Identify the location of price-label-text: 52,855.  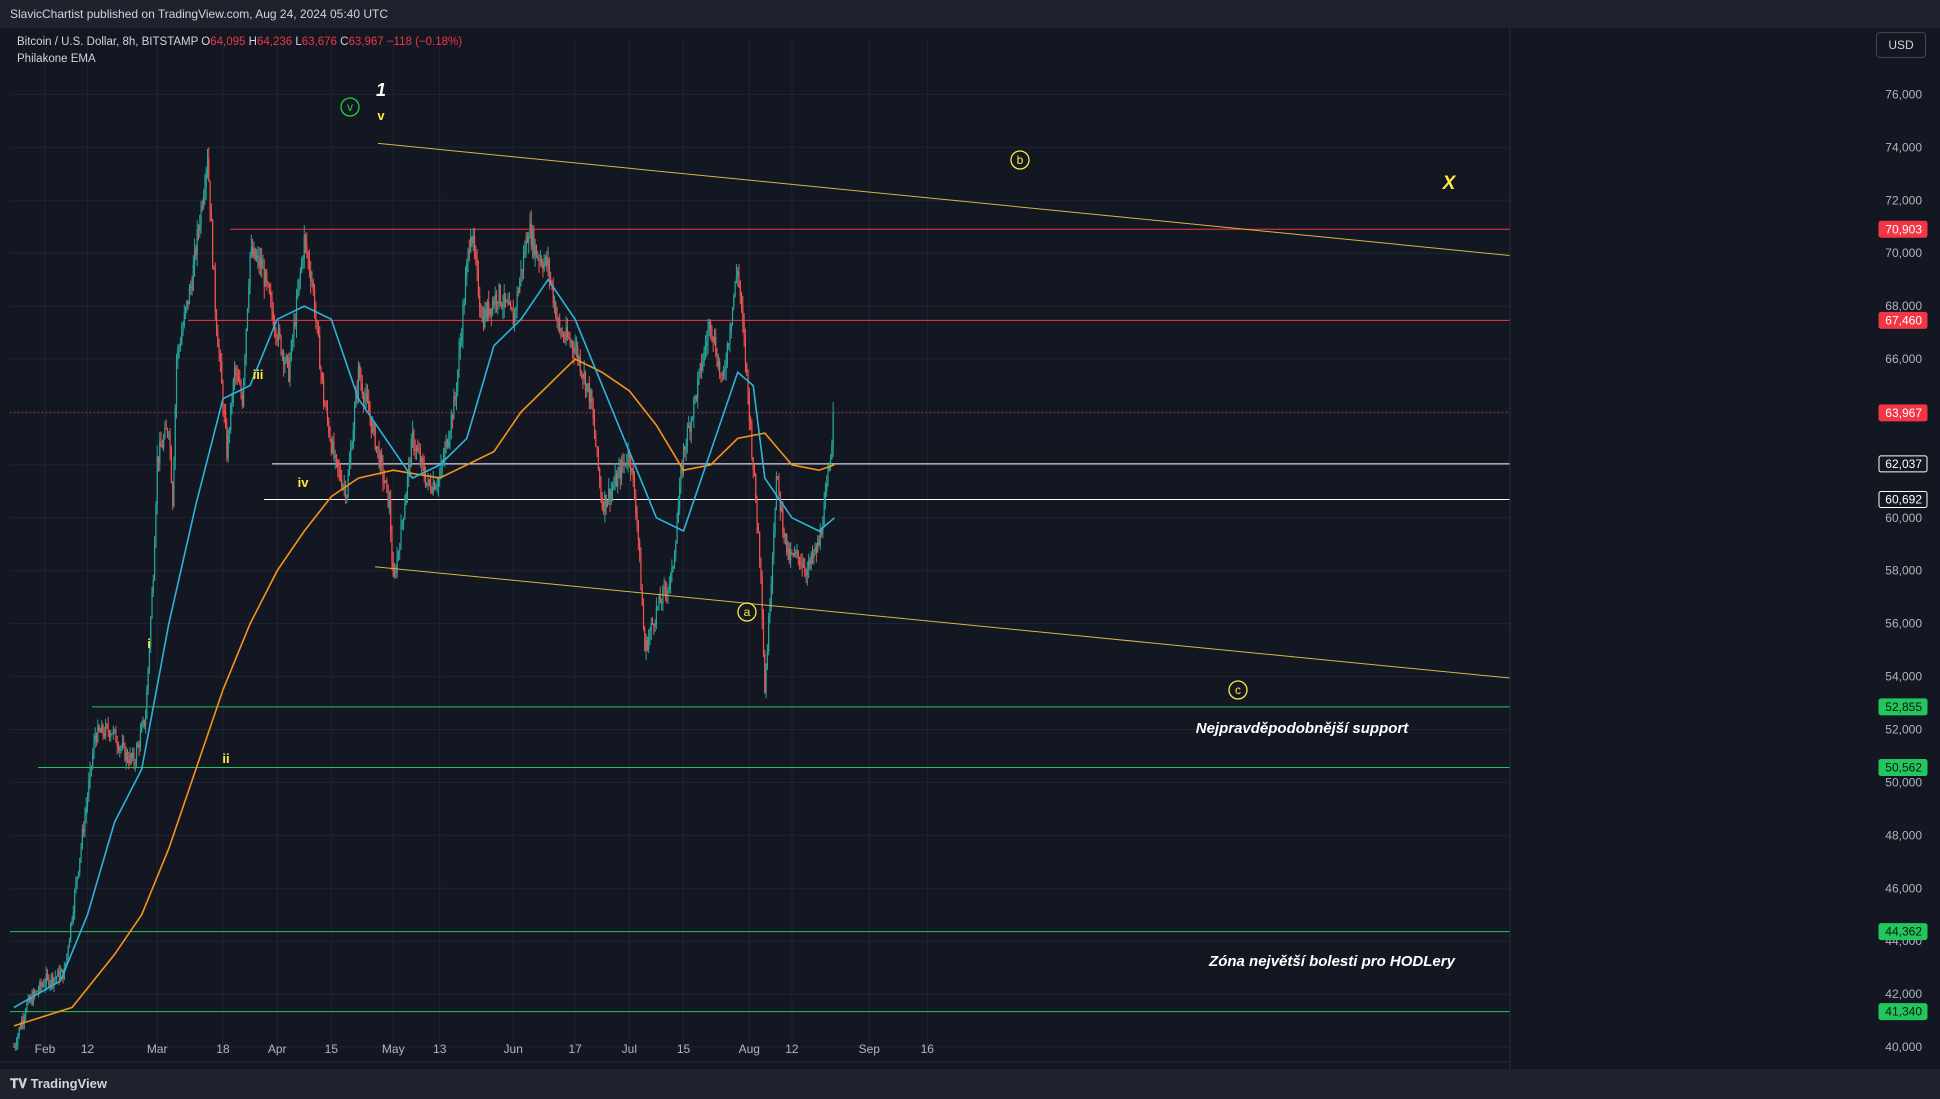
(1903, 707).